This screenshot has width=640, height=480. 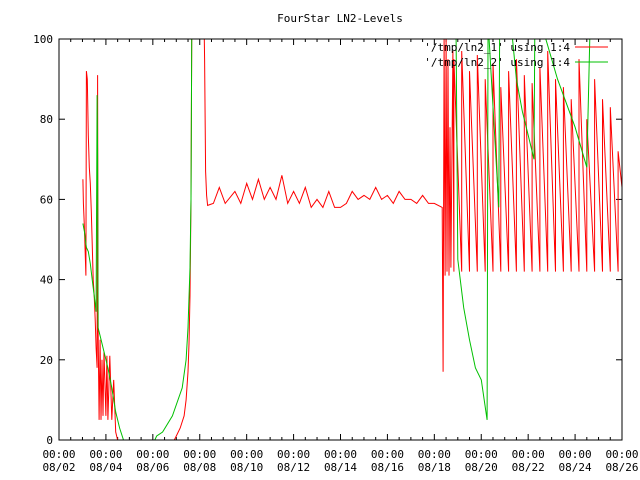 I want to click on y-tick-label: 80, so click(x=46, y=119).